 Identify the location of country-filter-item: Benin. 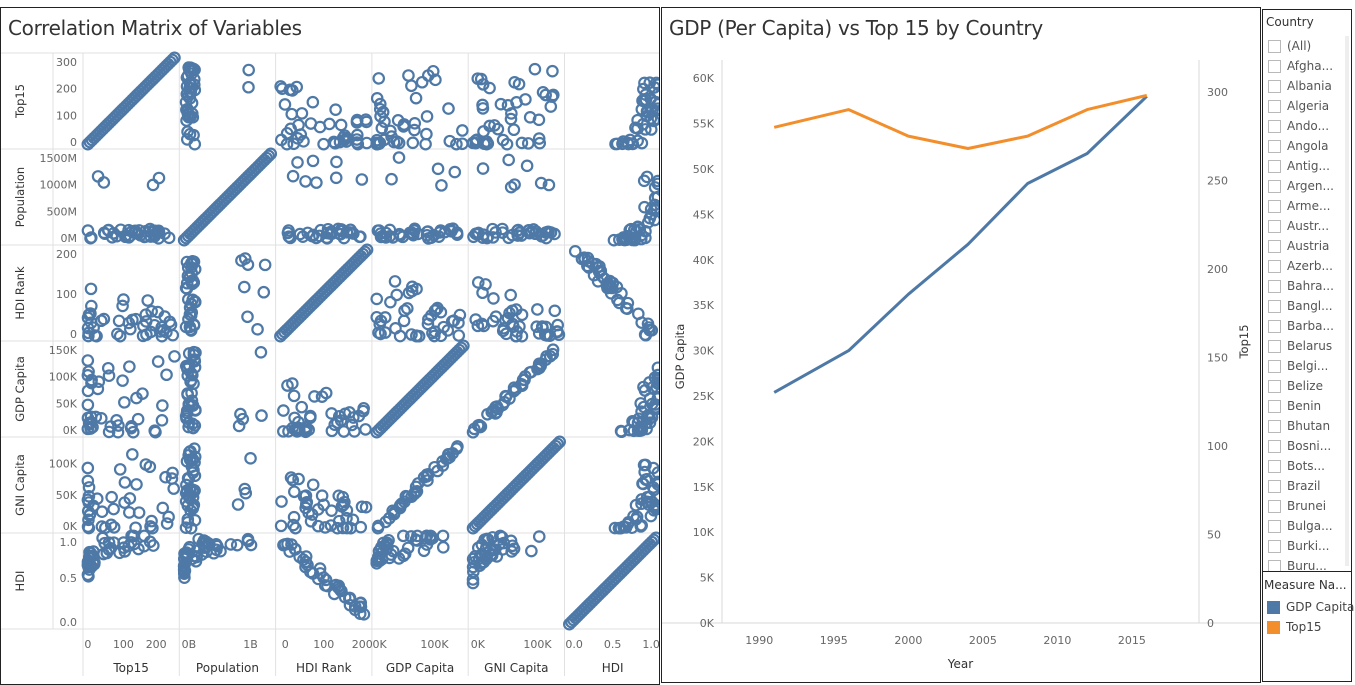
(1309, 406).